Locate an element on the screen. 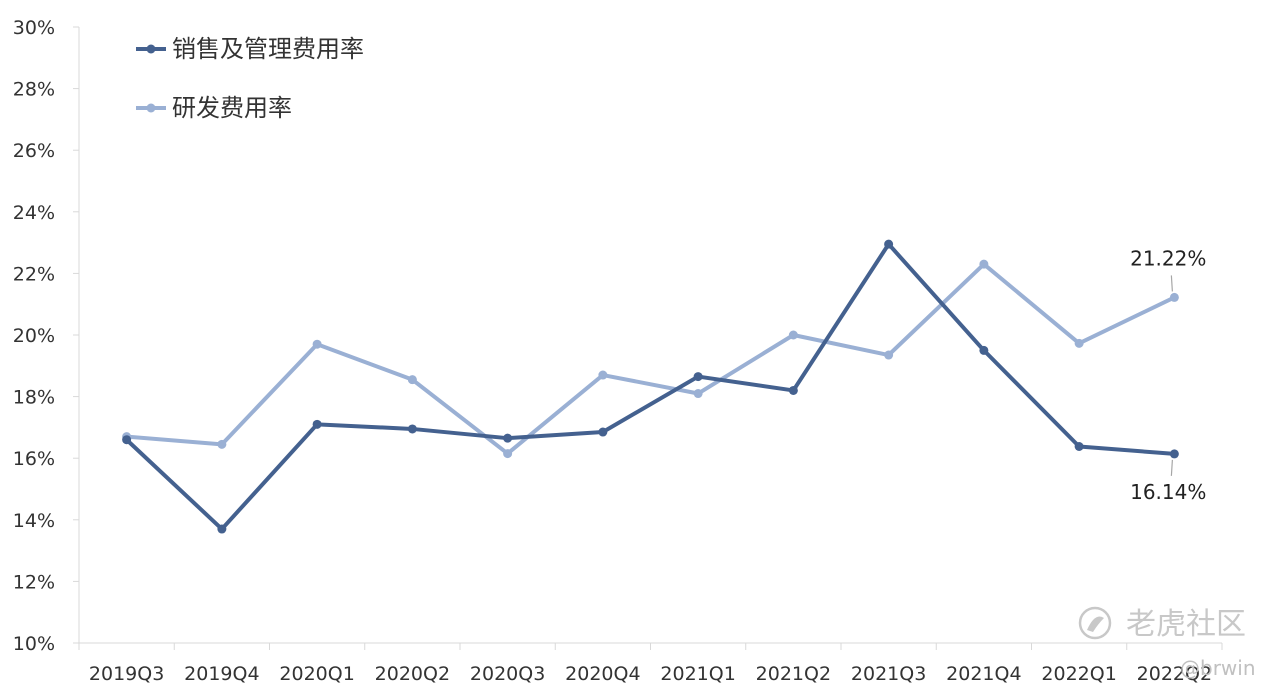  x-tick-label: 2020Q2 is located at coordinates (412, 674).